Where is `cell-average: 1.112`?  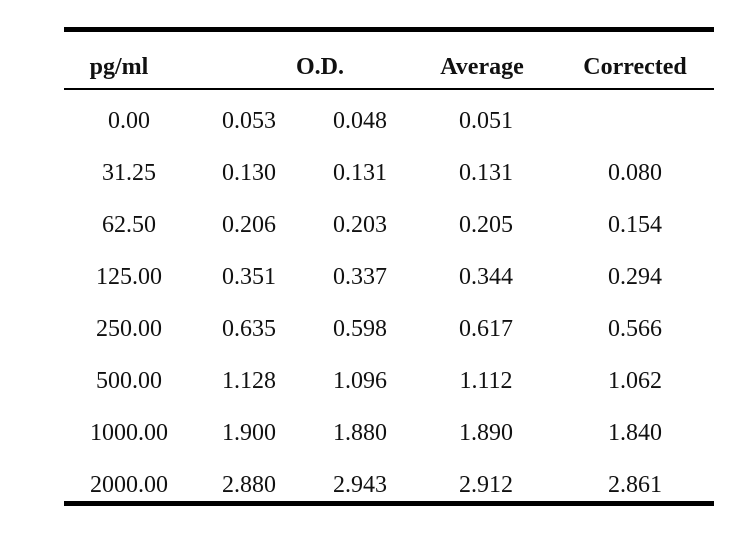
cell-average: 1.112 is located at coordinates (486, 381).